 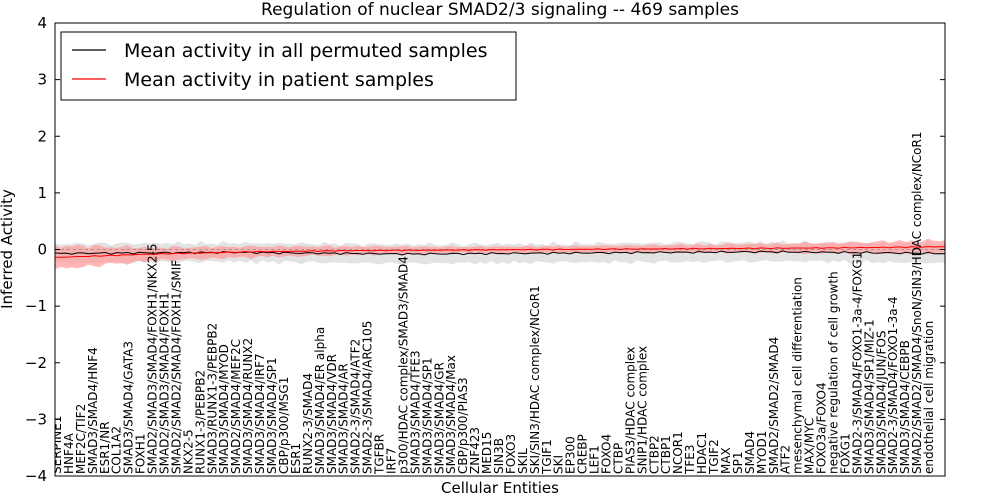 I want to click on patient-band, so click(x=500, y=254).